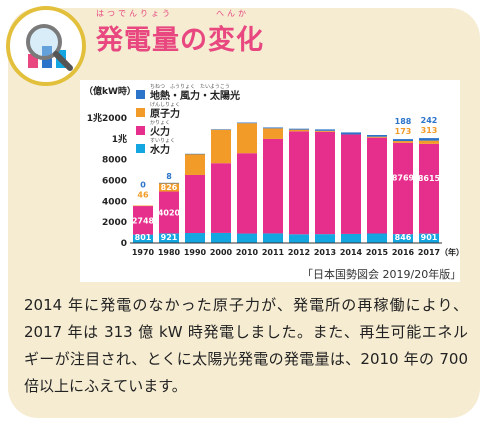 This screenshot has height=424, width=488. I want to click on data-label-hydro: 846, so click(403, 237).